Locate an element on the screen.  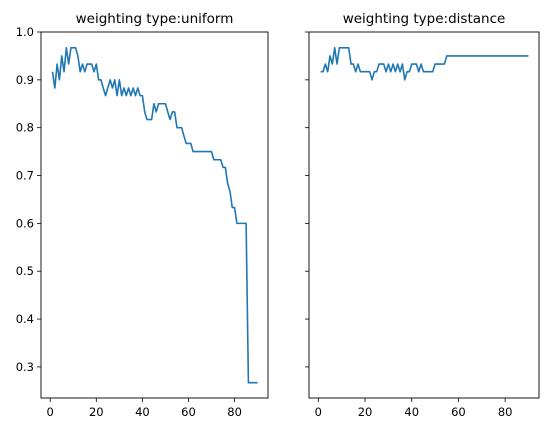
subplot-distance-title: weighting type:distance is located at coordinates (424, 19).